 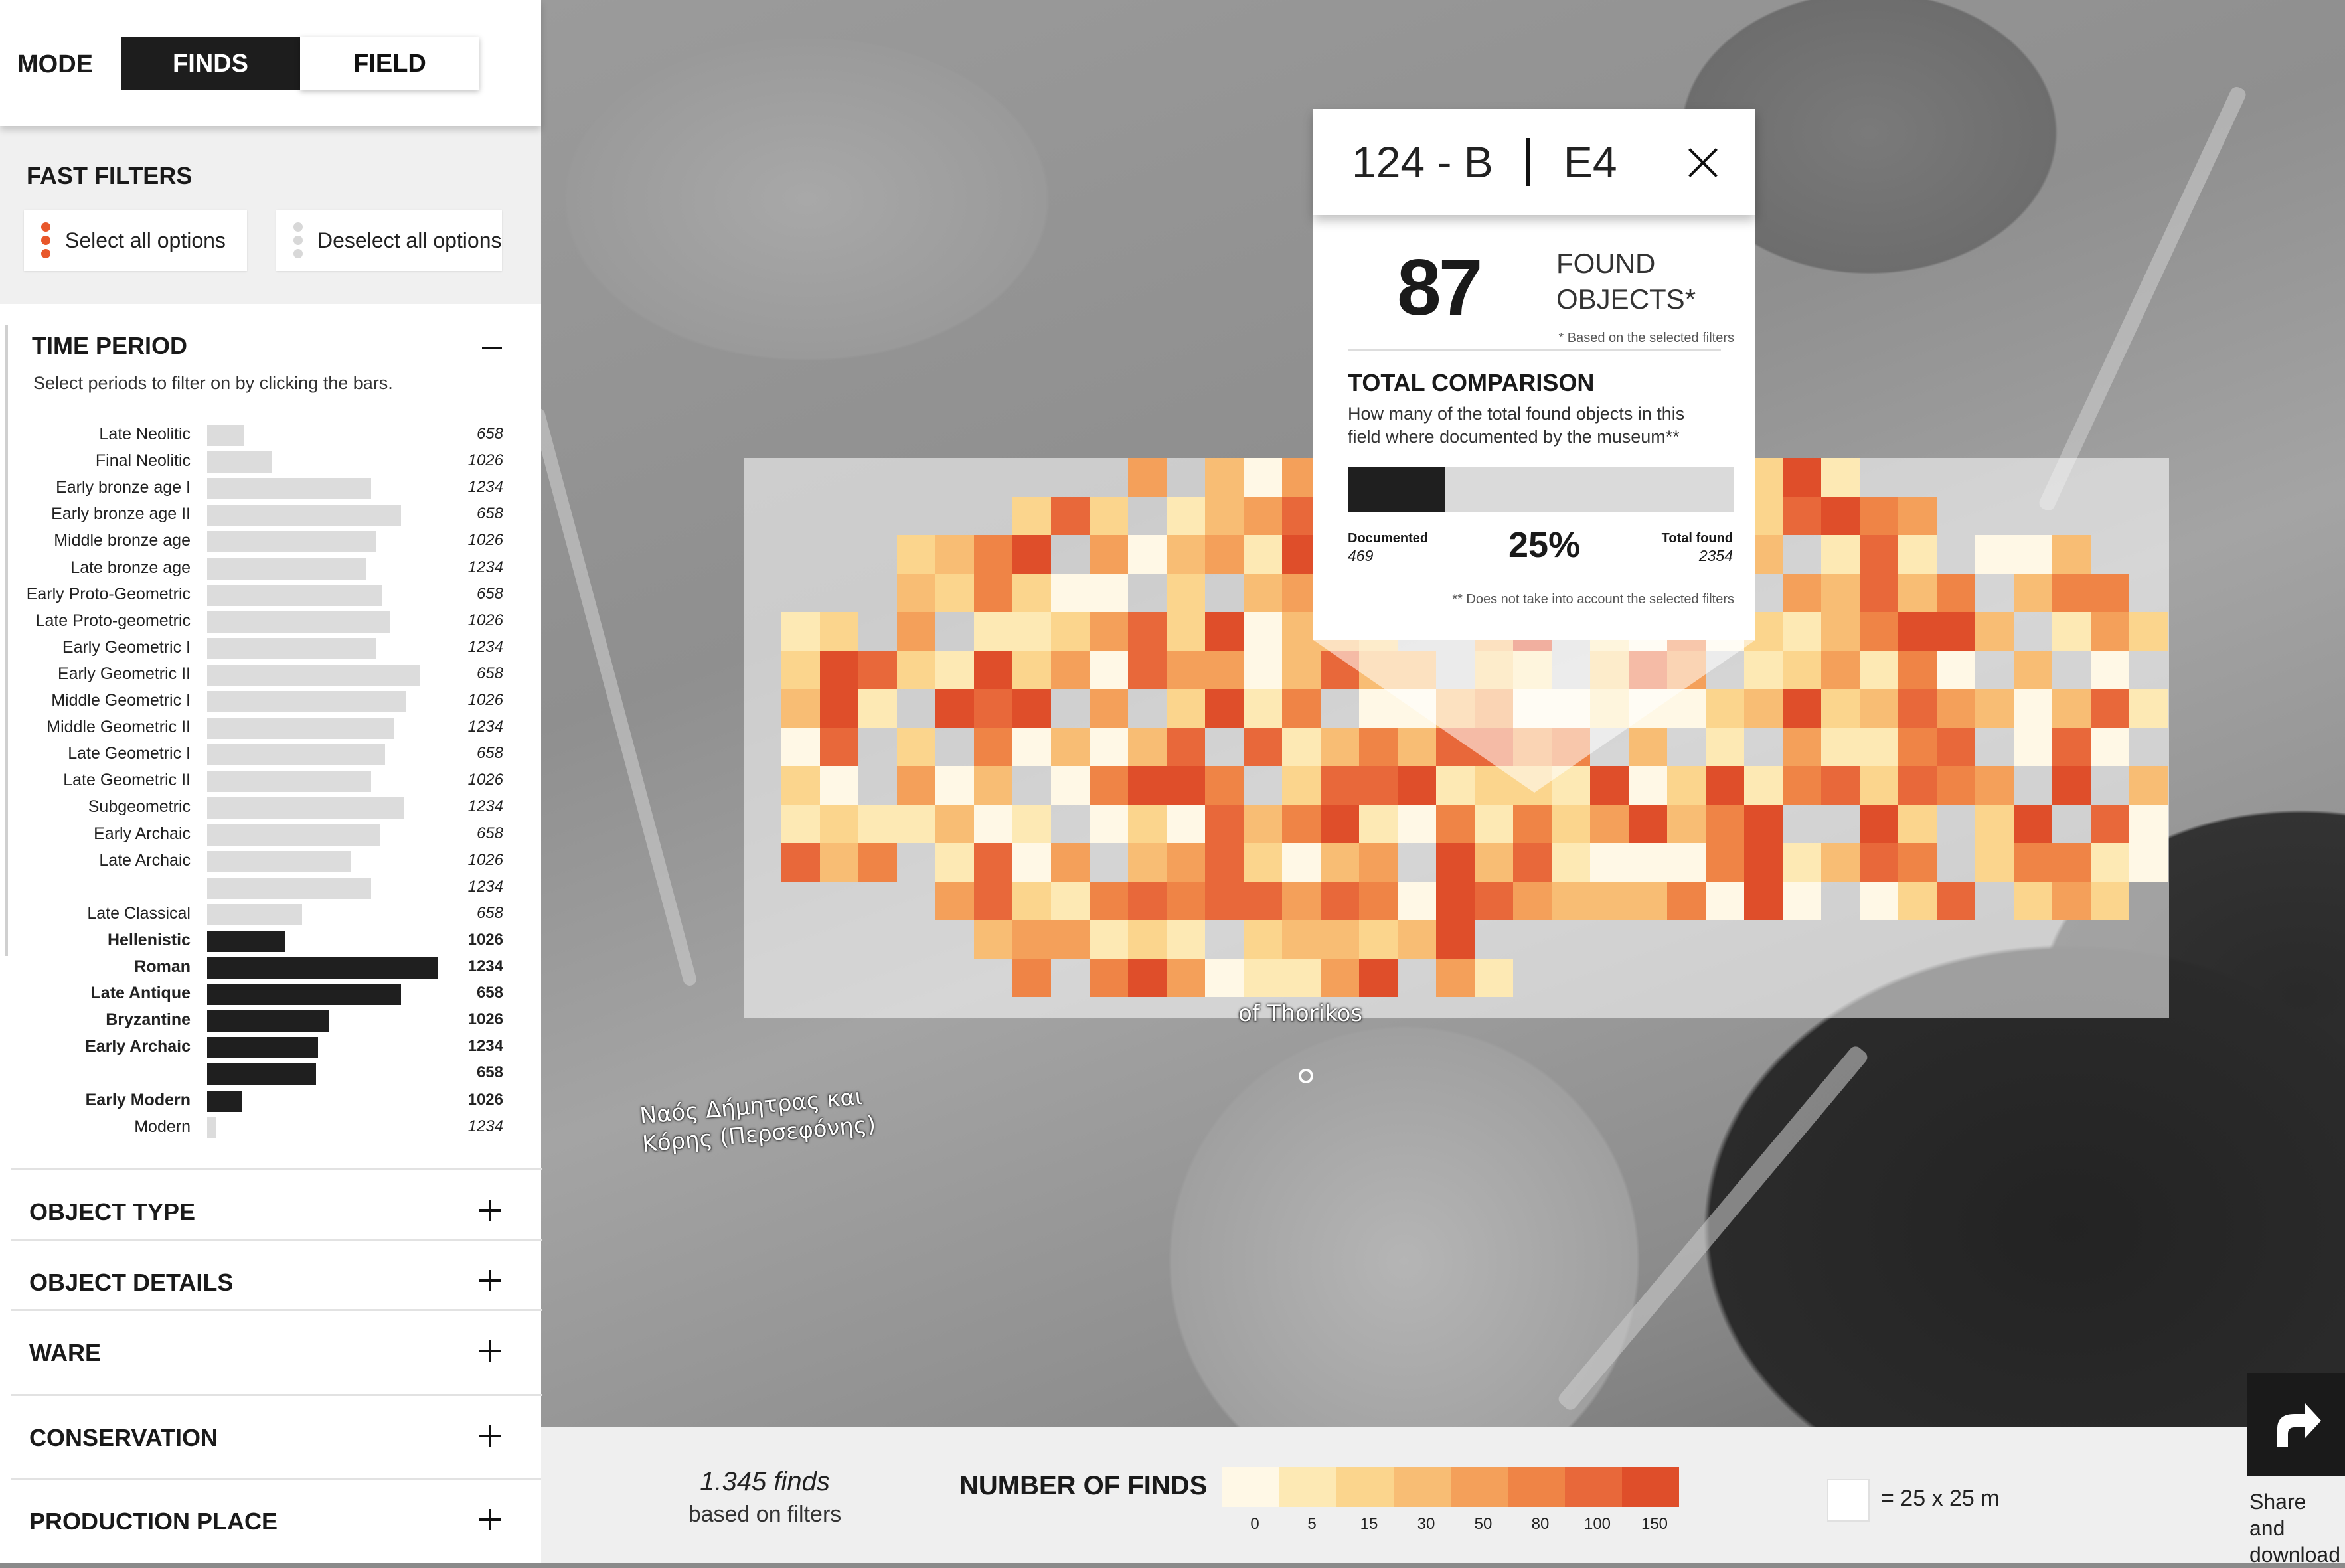 I want to click on share-button, so click(x=2296, y=1425).